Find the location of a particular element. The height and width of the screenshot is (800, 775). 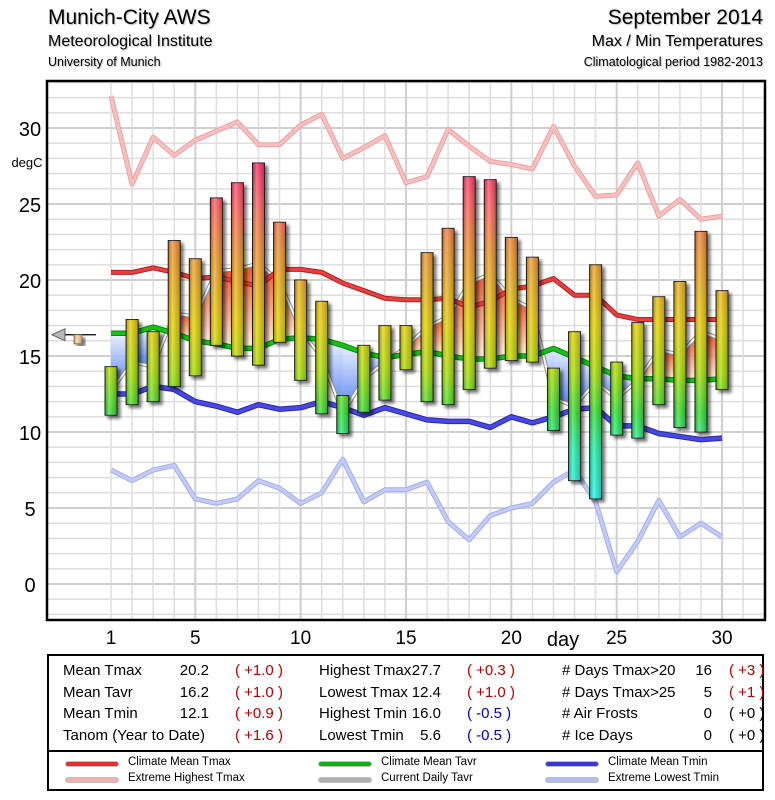

legend-label: Climate Mean Tmin is located at coordinates (658, 762).